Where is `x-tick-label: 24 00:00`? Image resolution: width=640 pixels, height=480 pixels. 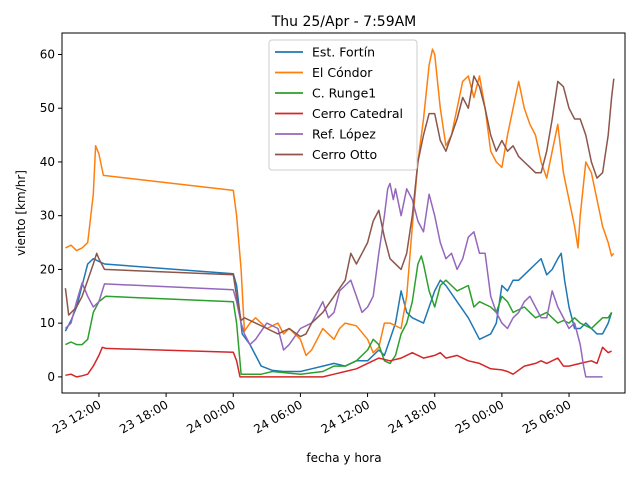 x-tick-label: 24 00:00 is located at coordinates (210, 416).